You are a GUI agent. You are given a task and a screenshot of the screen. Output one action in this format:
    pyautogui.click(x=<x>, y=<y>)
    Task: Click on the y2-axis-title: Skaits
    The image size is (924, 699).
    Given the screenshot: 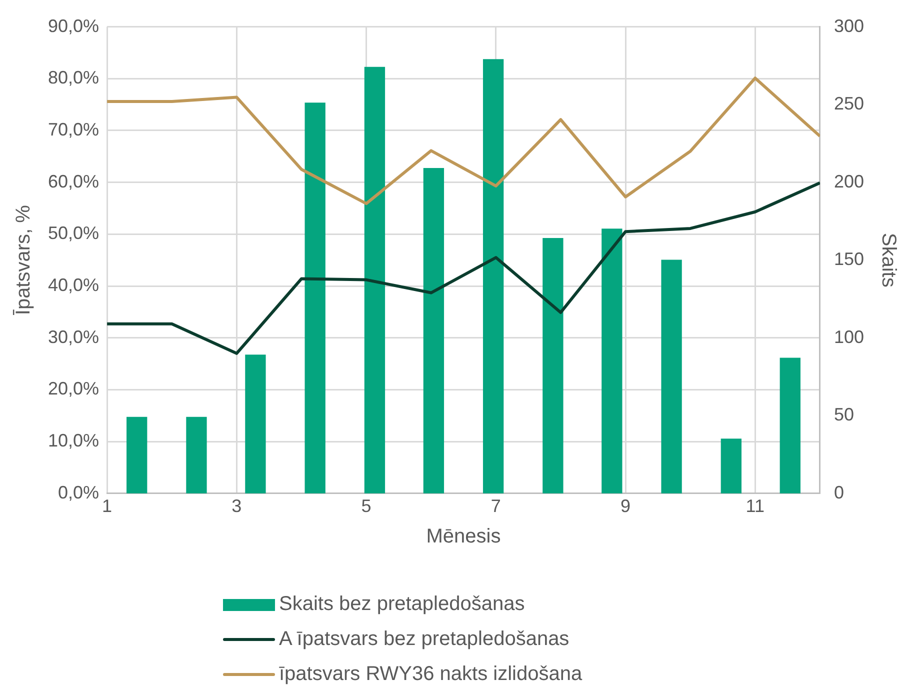 What is the action you would take?
    pyautogui.click(x=888, y=260)
    